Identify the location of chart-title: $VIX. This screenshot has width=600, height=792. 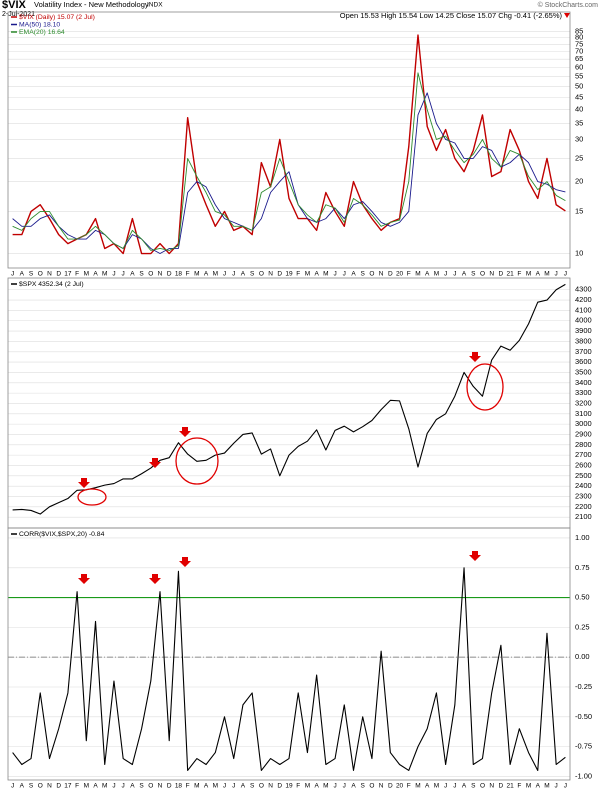
(14, 5).